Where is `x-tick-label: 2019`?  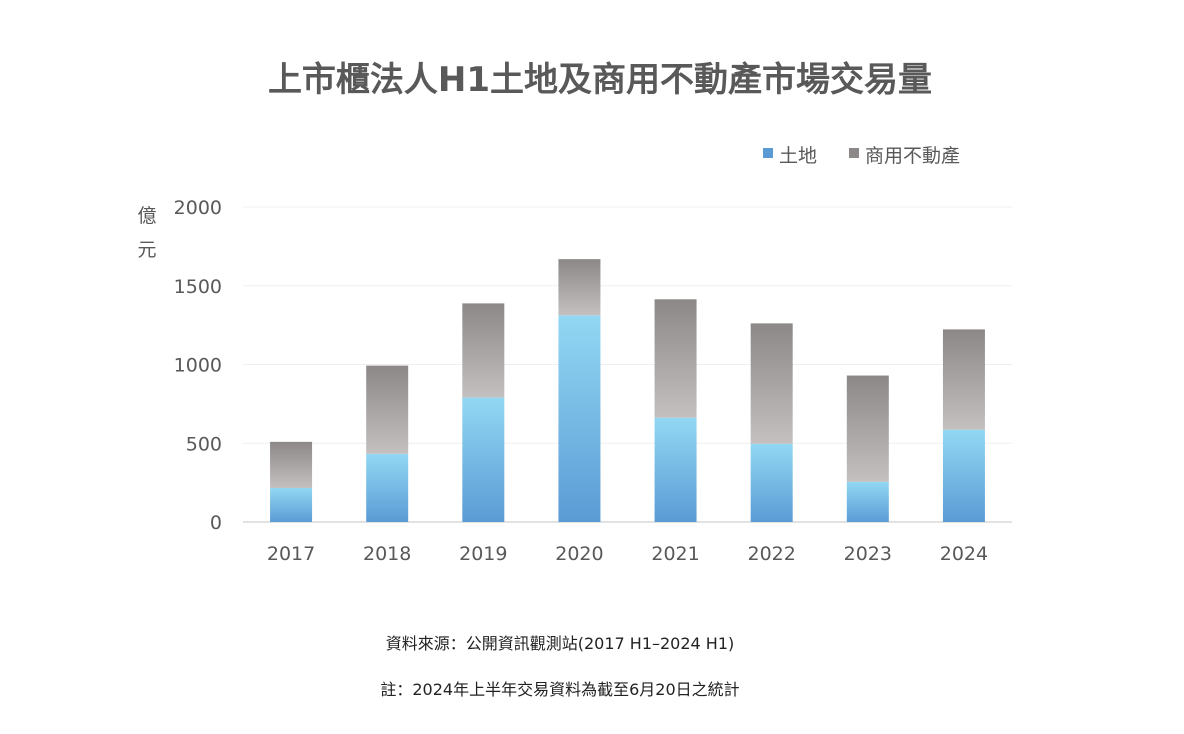 x-tick-label: 2019 is located at coordinates (483, 554).